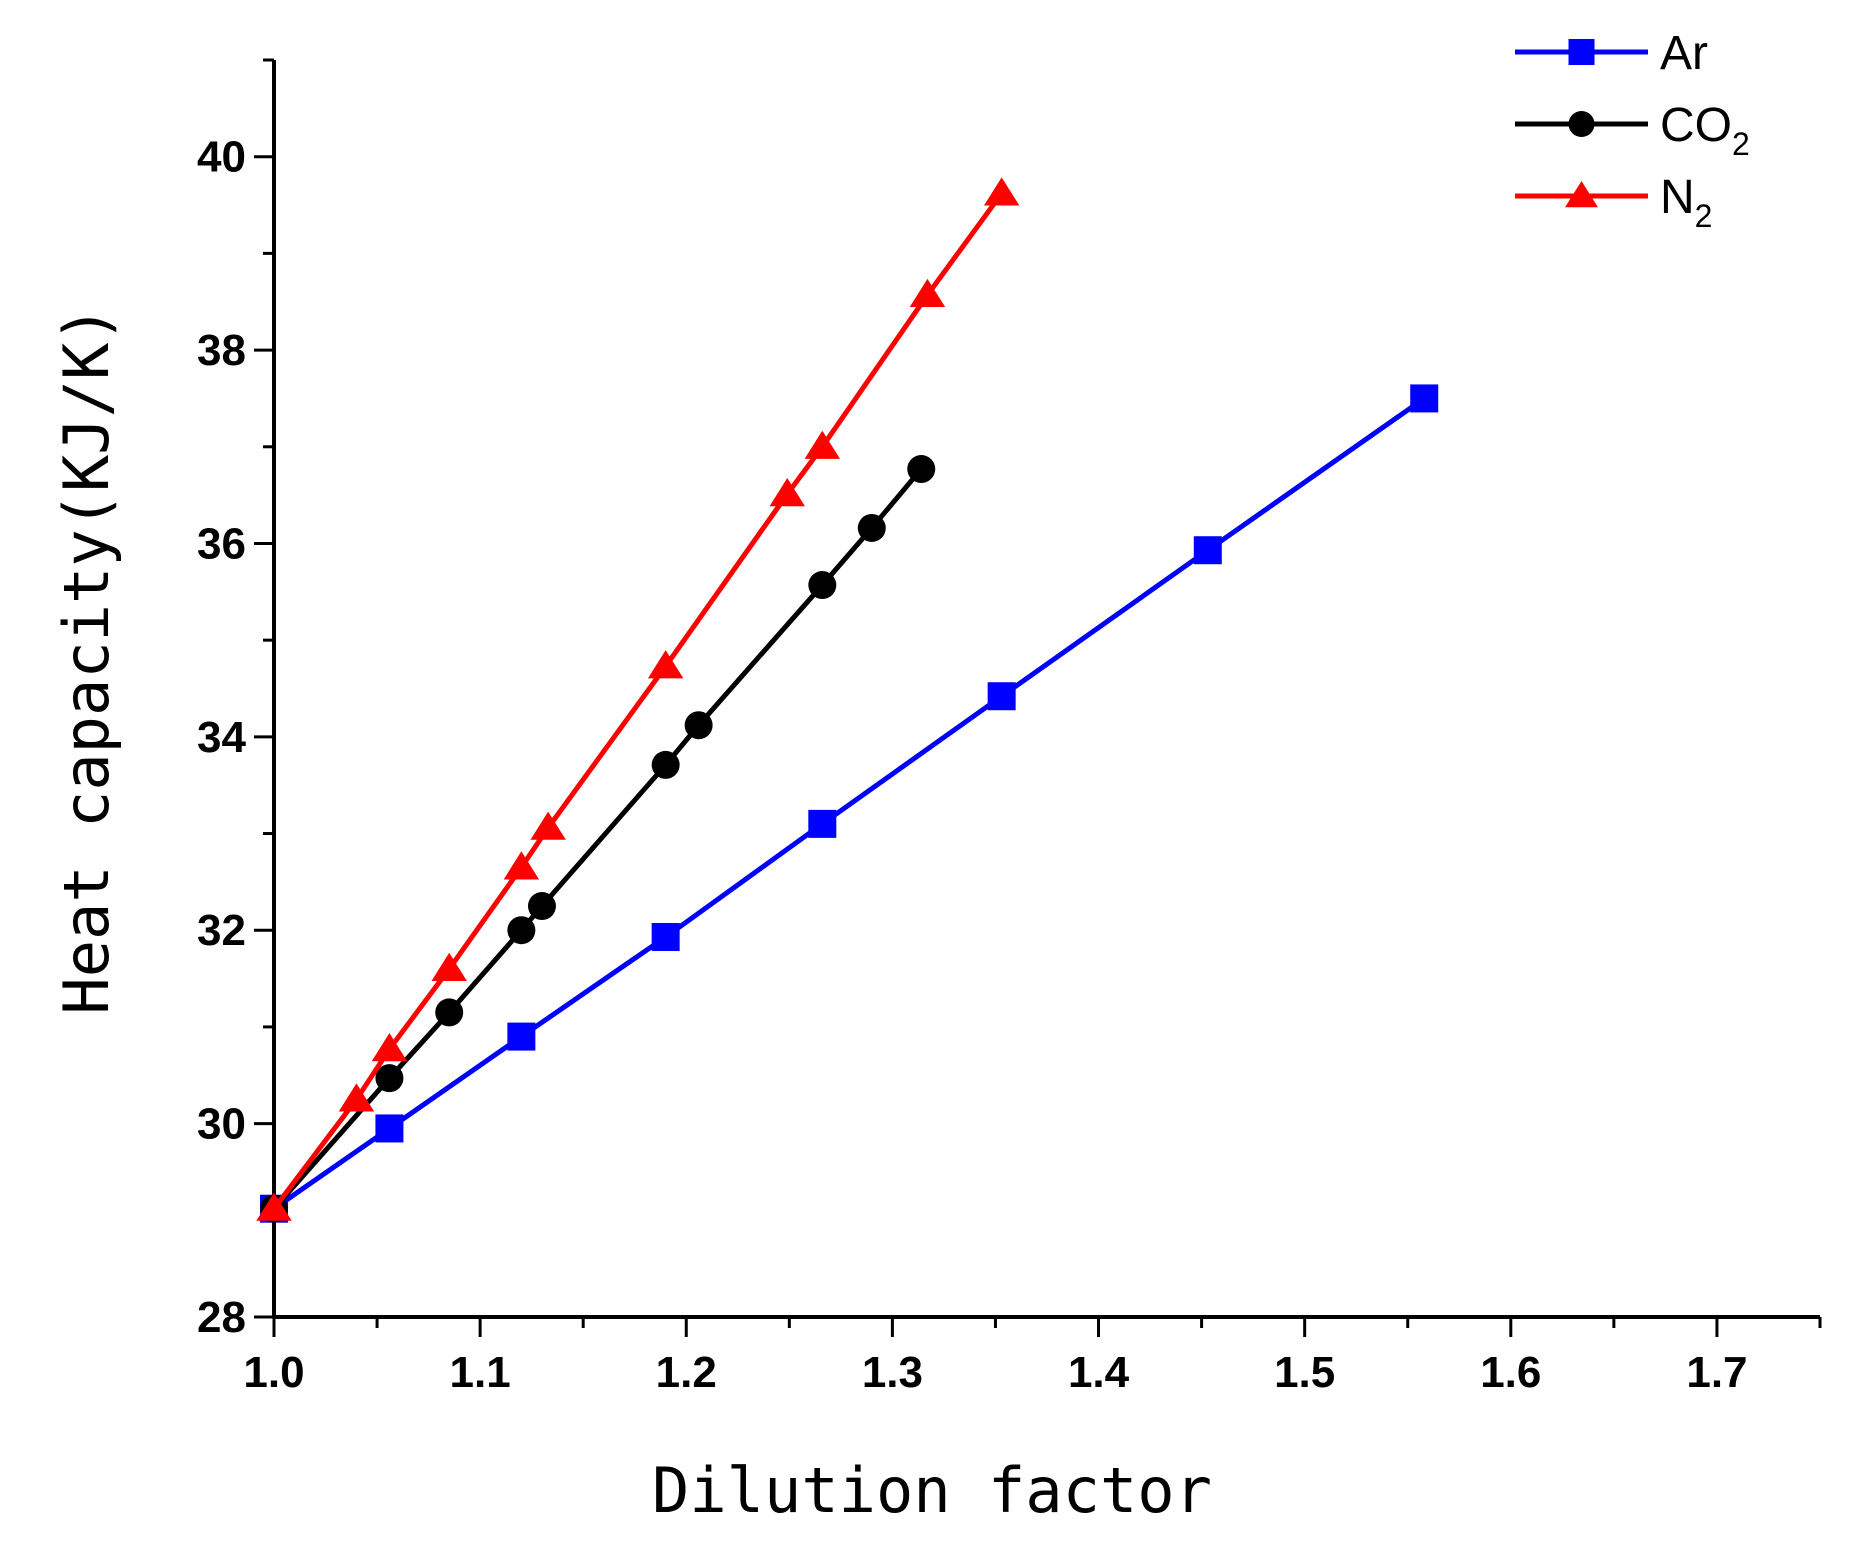 This screenshot has width=1853, height=1555. I want to click on y-axis-title: Heat capacity(KJ/K), so click(86, 659).